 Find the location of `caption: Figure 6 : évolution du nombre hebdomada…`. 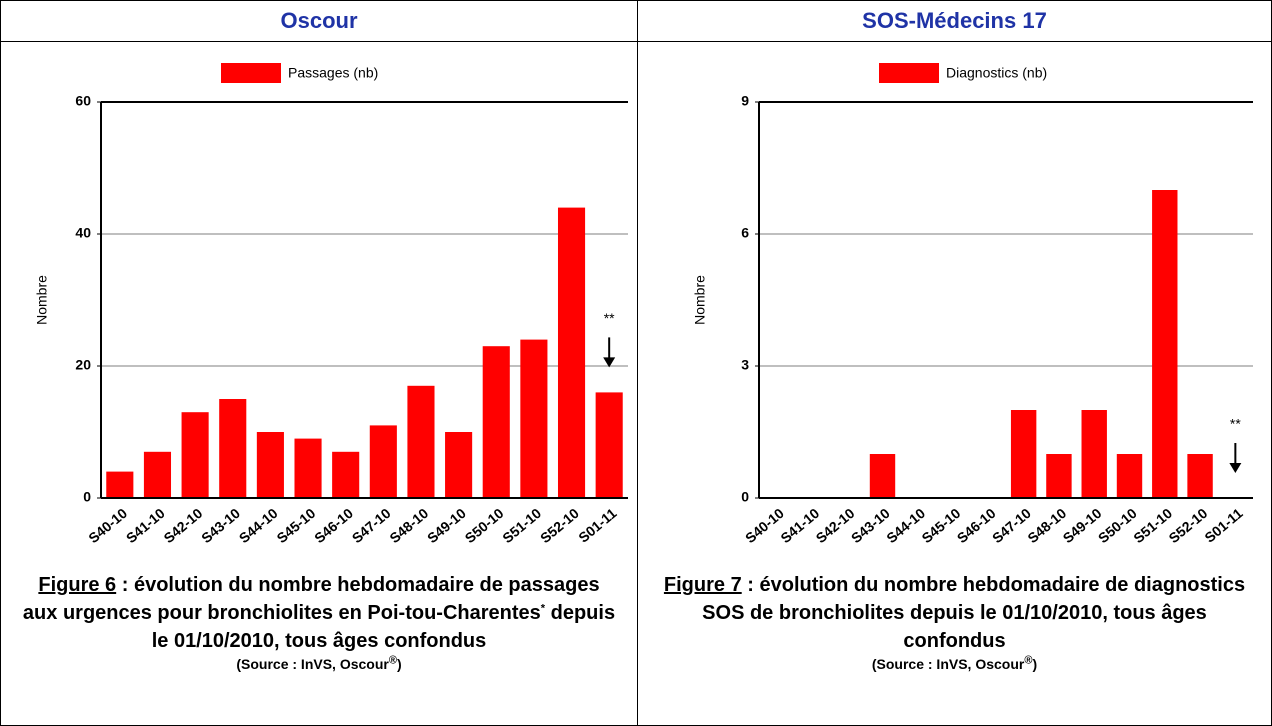

caption: Figure 6 : évolution du nombre hebdomada… is located at coordinates (319, 622).